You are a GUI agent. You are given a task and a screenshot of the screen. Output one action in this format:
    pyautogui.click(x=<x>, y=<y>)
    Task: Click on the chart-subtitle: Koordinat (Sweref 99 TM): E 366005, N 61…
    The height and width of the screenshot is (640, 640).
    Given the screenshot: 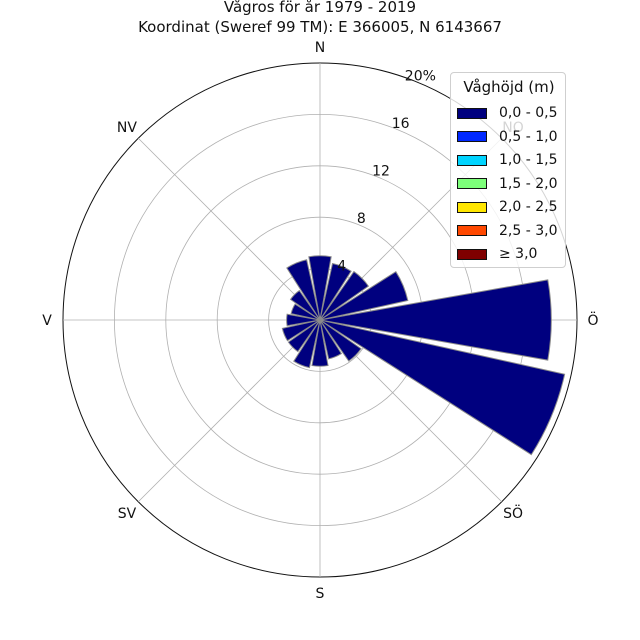 What is the action you would take?
    pyautogui.click(x=320, y=27)
    